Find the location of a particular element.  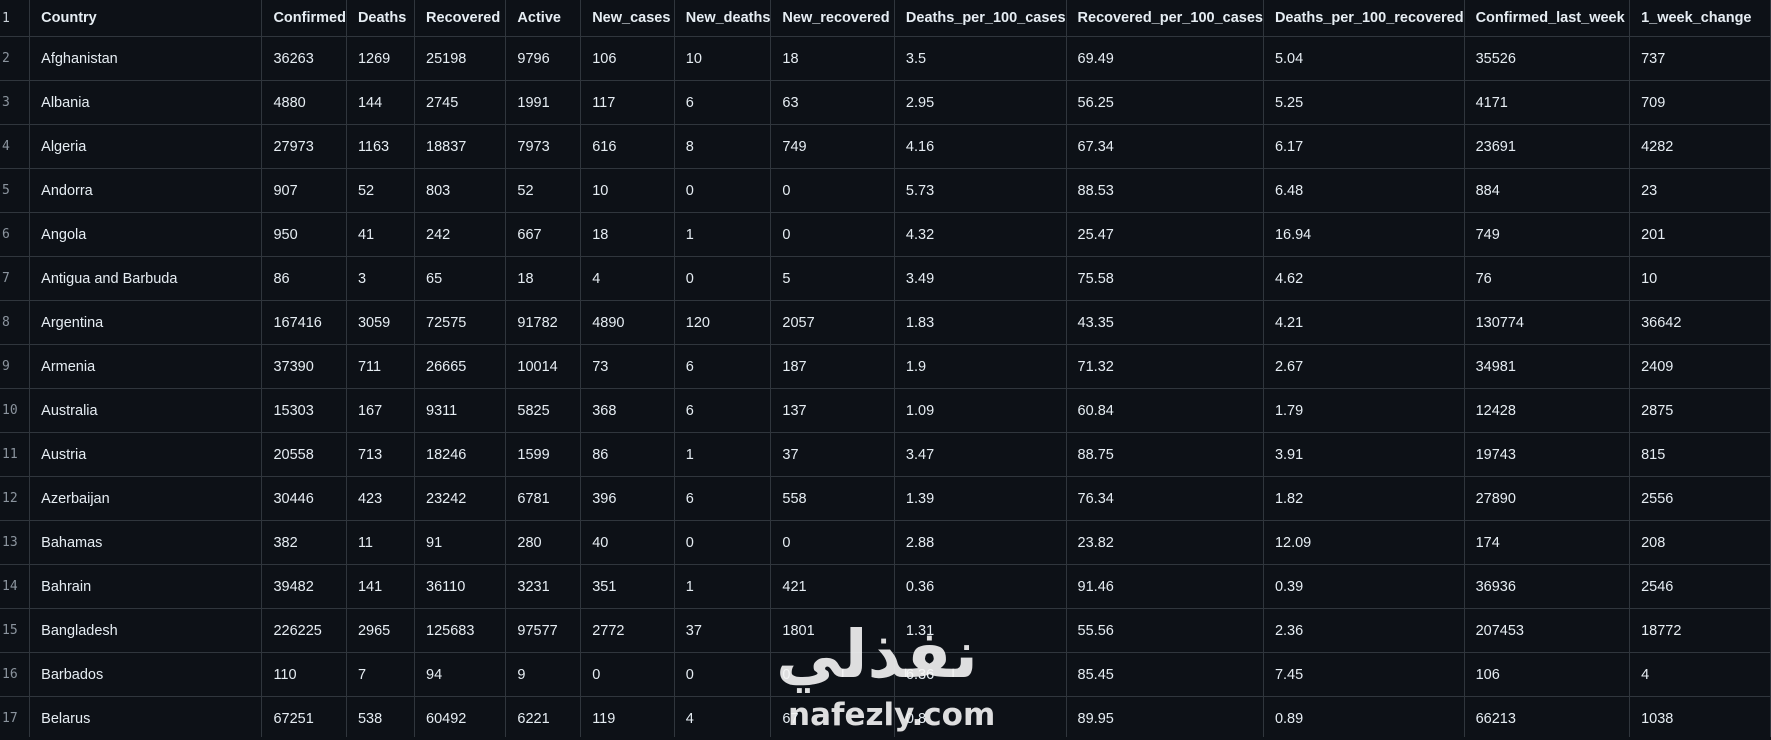

table-cell: 1163 is located at coordinates (381, 146).